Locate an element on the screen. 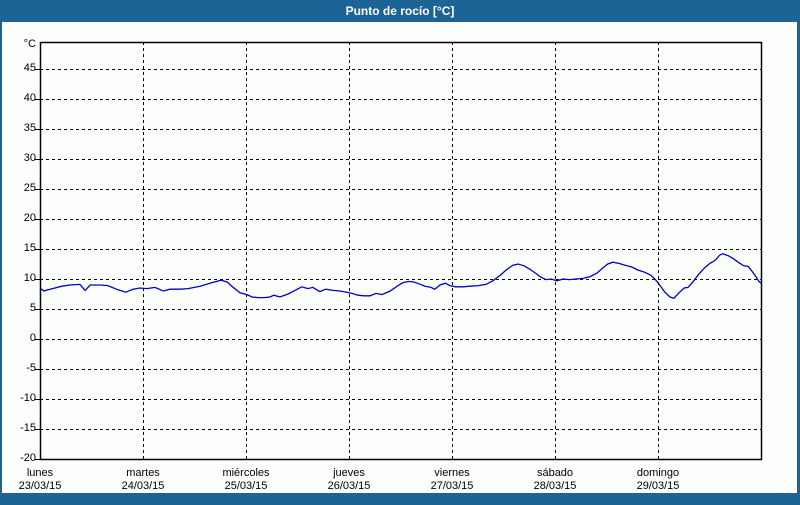  x-axis-date: 28/03/15 is located at coordinates (555, 486).